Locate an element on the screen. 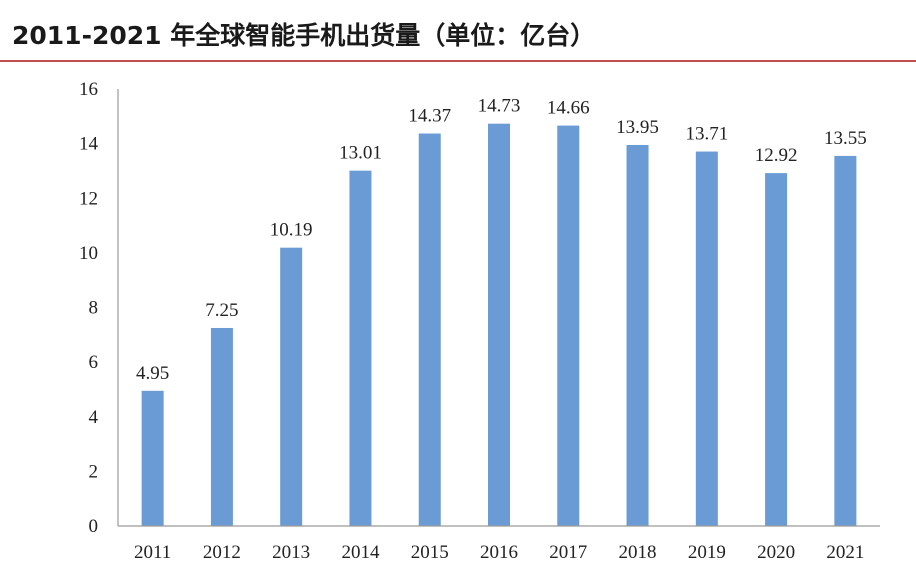 This screenshot has width=916, height=580. y-tick-label: 10 is located at coordinates (88, 253).